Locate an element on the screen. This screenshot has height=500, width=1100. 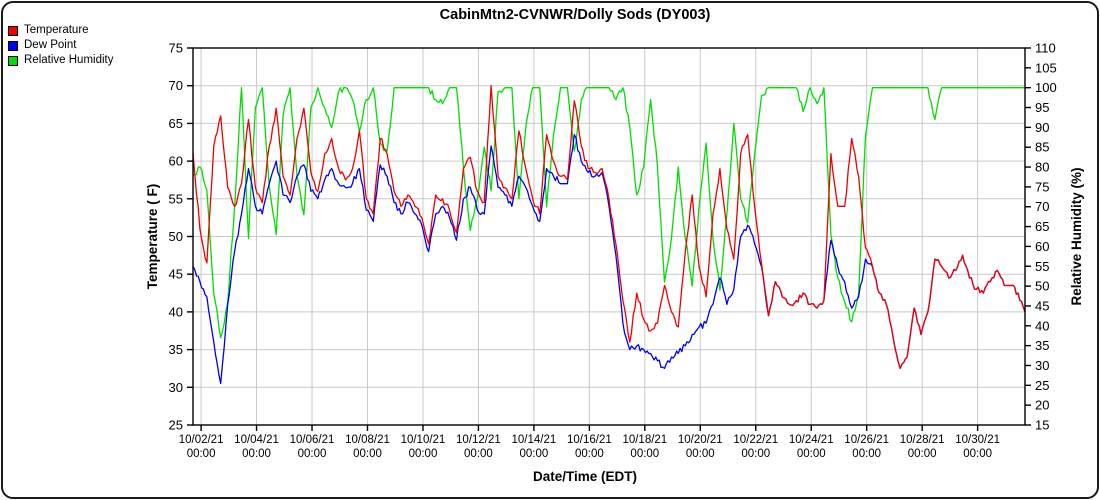
svg-text: 10/30/21 is located at coordinates (977, 440).